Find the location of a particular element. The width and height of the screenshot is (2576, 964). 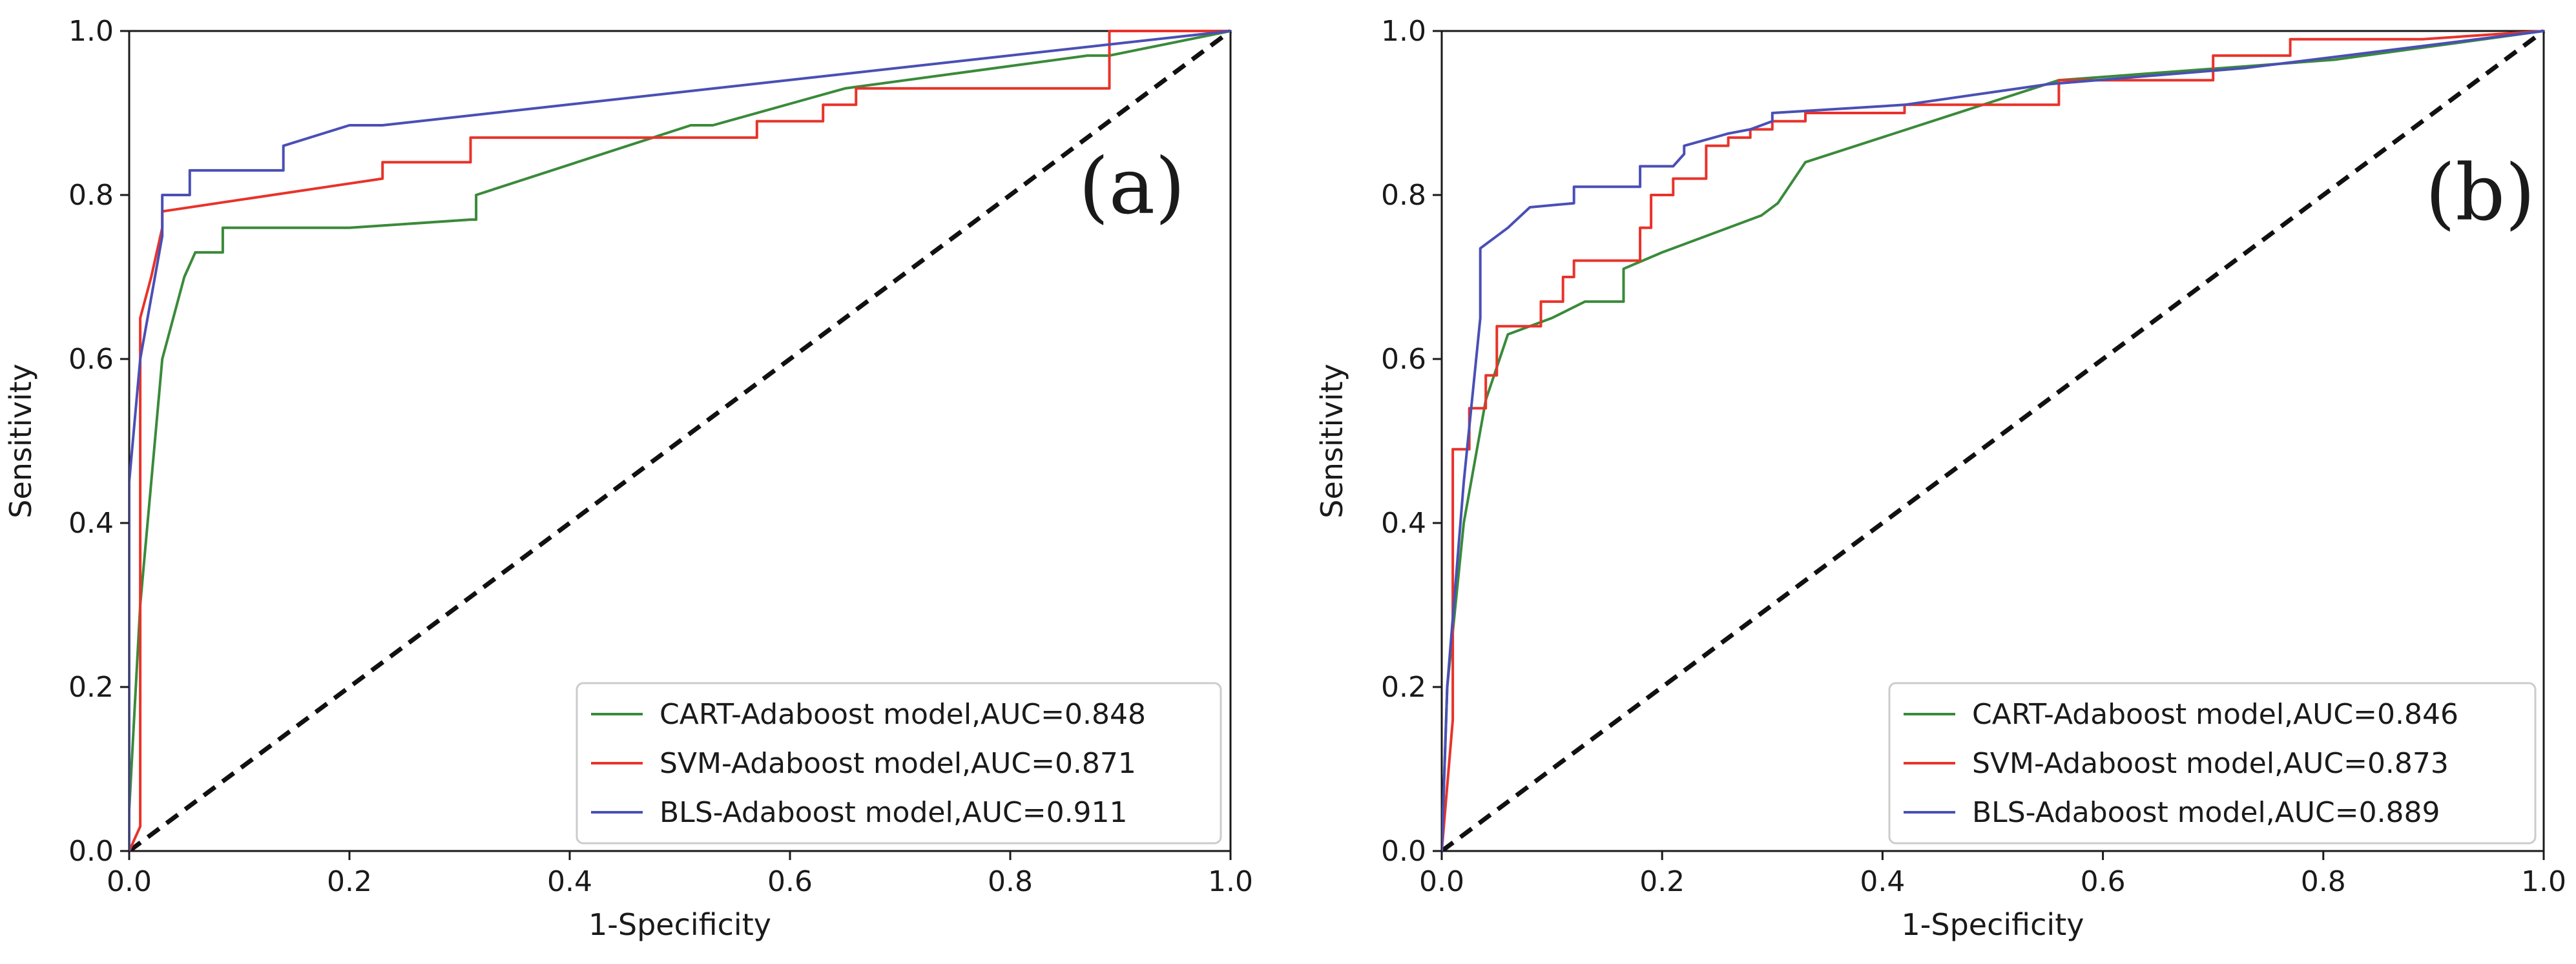

legend-entry-label: BLS-Adaboost model,AUC=0.889 is located at coordinates (2206, 812).